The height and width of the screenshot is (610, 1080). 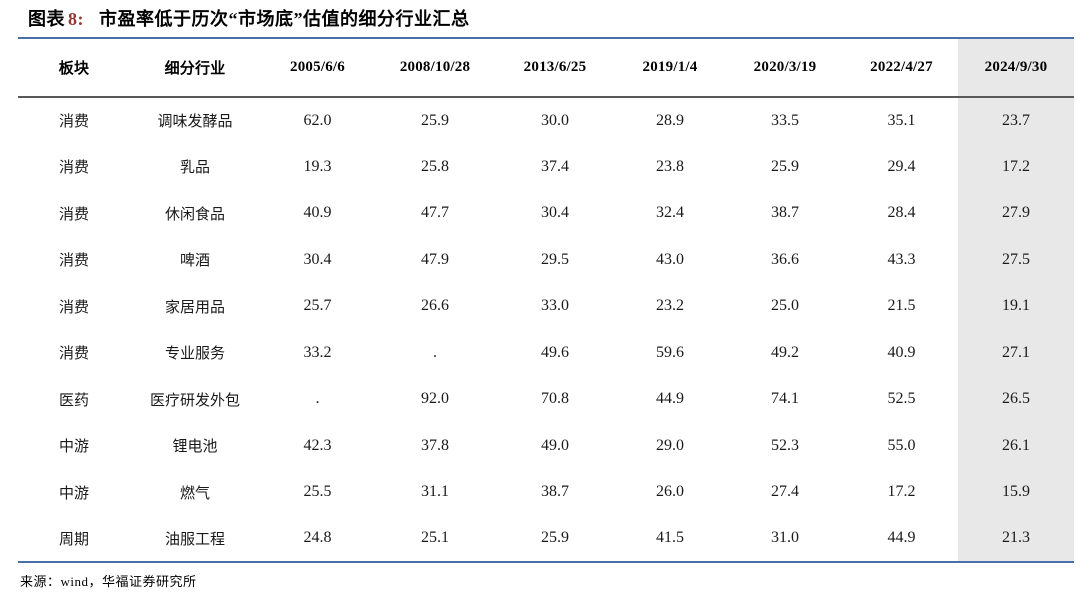 What do you see at coordinates (195, 68) in the screenshot?
I see `col-header-subindustry: 细分行业` at bounding box center [195, 68].